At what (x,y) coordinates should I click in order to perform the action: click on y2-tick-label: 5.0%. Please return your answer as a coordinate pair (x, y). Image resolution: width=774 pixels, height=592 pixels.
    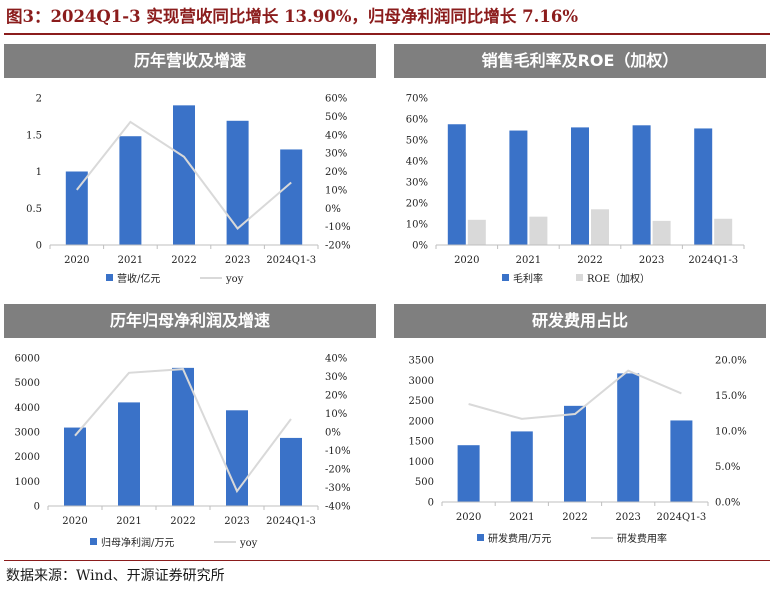
    Looking at the image, I should click on (727, 467).